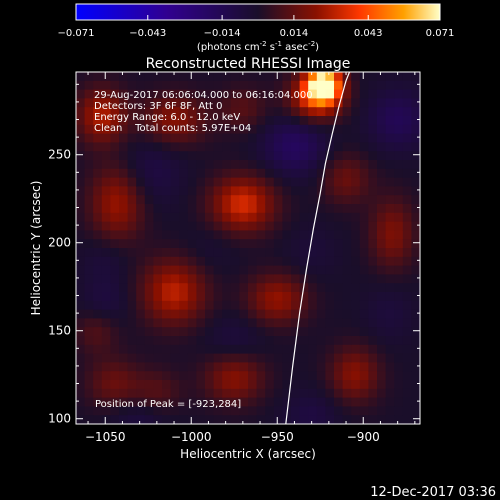 Image resolution: width=500 pixels, height=500 pixels. I want to click on y-tick-label: 100, so click(59, 419).